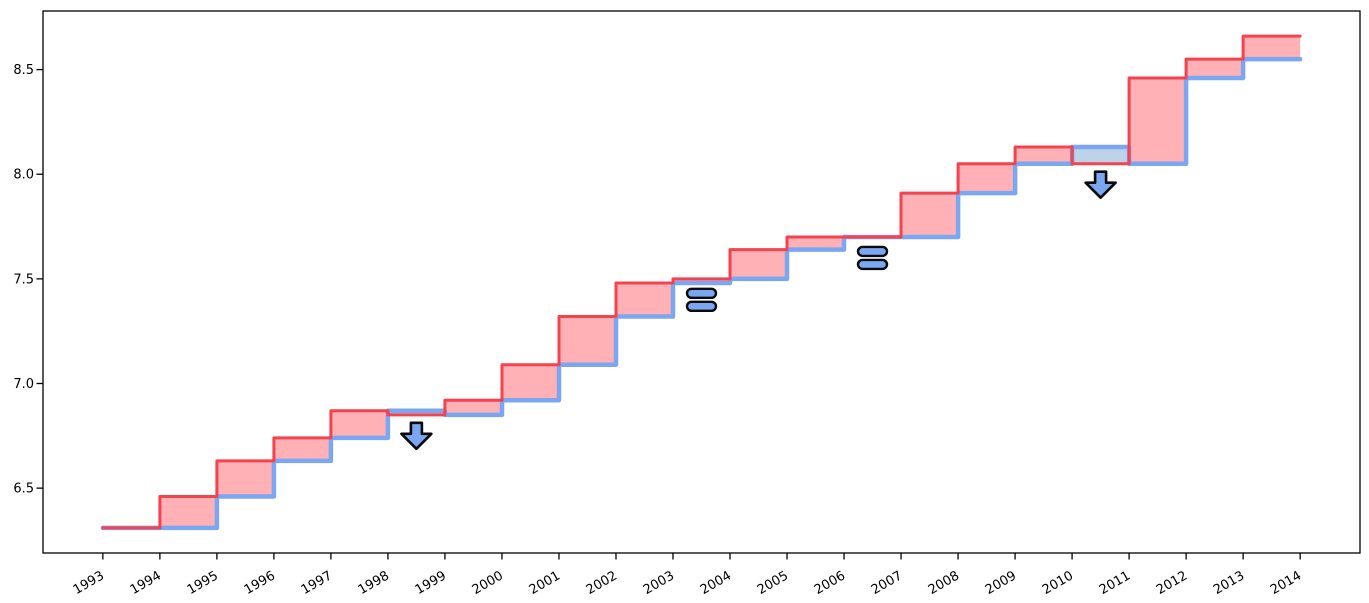 The image size is (1369, 603). Describe the element at coordinates (23, 384) in the screenshot. I see `y-tick-label: 7.0` at that location.